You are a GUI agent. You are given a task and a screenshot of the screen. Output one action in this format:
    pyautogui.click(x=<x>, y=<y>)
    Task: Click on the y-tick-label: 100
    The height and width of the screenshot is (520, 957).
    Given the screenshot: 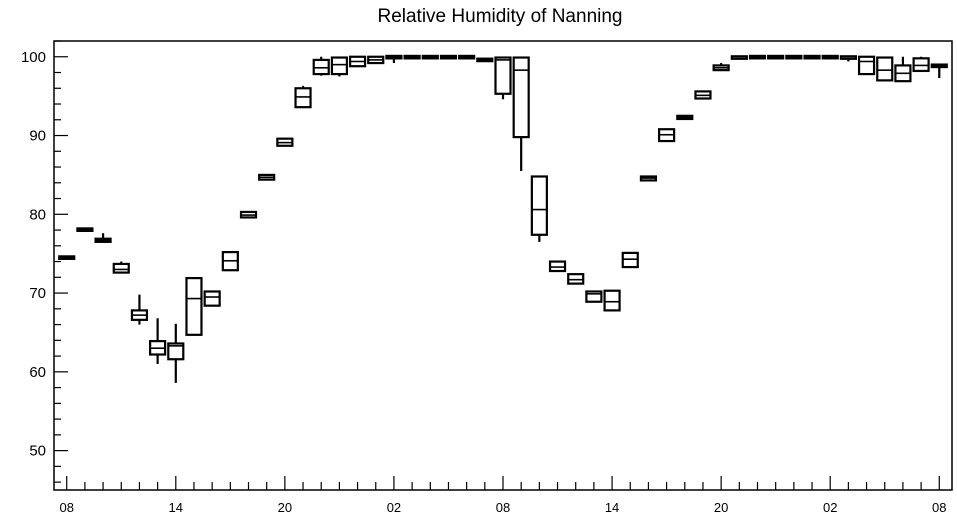 What is the action you would take?
    pyautogui.click(x=33, y=57)
    